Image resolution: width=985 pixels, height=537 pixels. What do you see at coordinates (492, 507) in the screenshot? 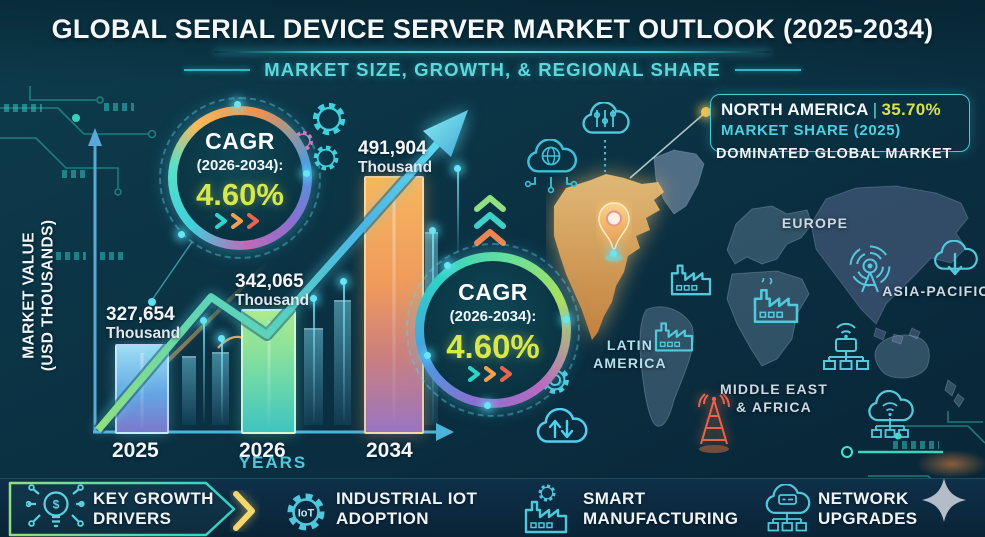
I see `footer-band` at bounding box center [492, 507].